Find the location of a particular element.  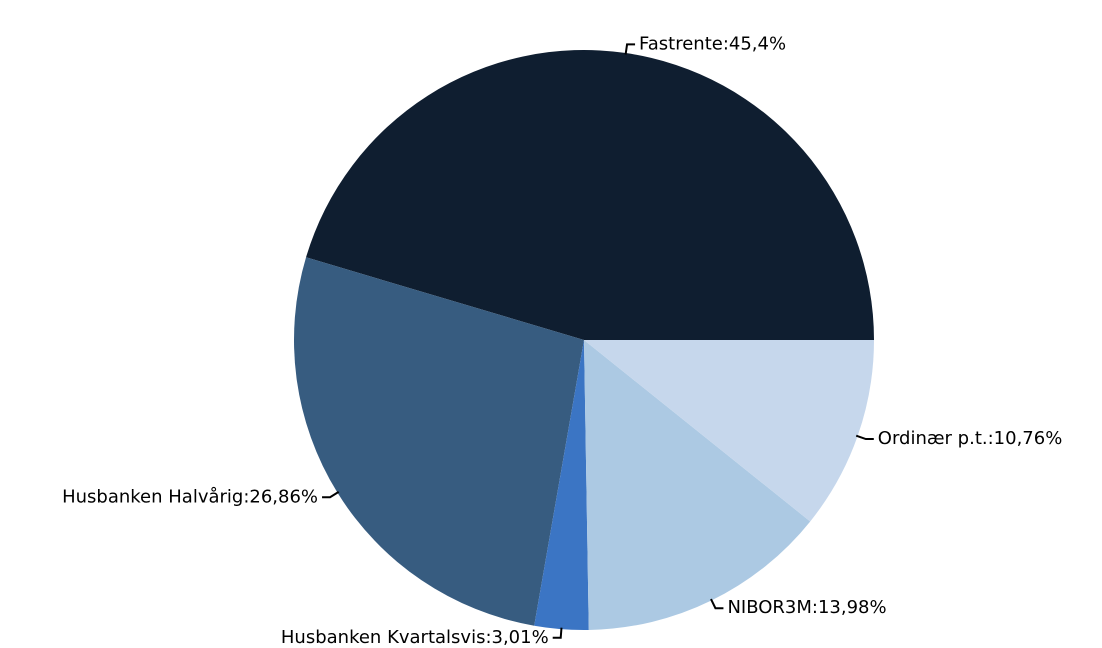

slice-label: Fastrente:45,4% is located at coordinates (712, 43).